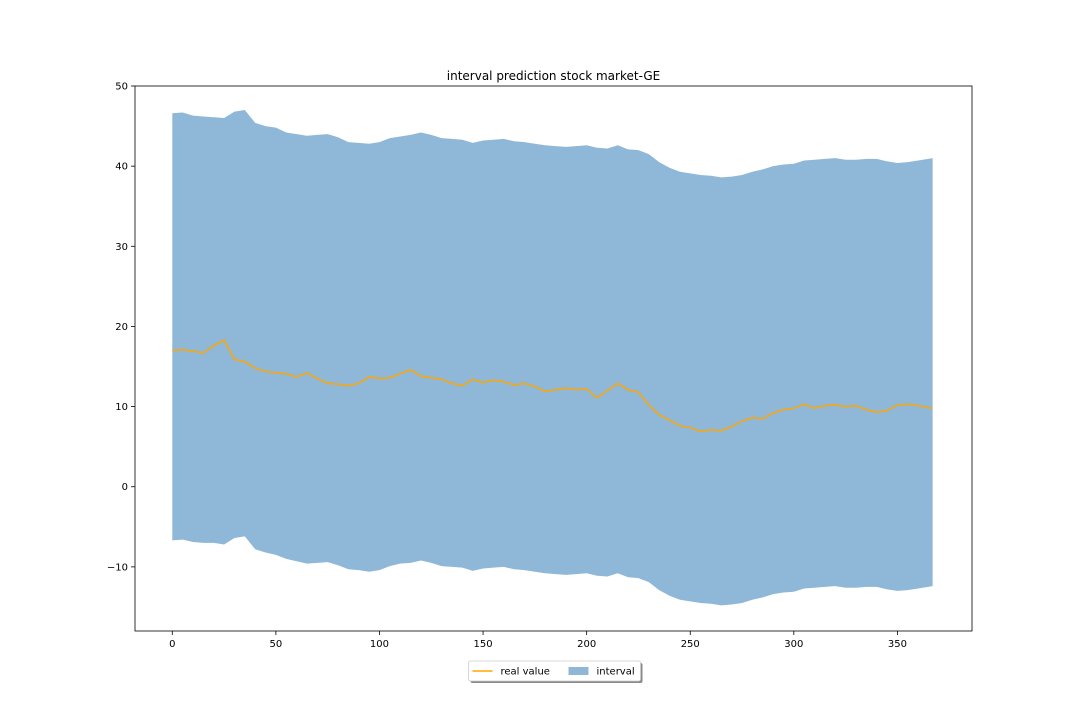 The width and height of the screenshot is (1080, 720). I want to click on y-tick-label: 50, so click(121, 87).